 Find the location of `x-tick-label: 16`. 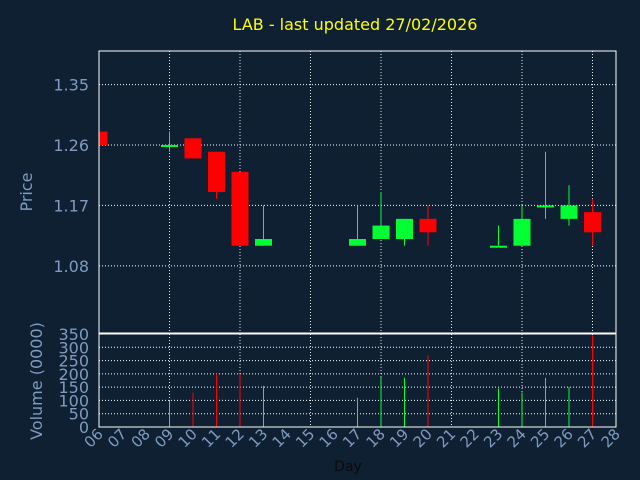

x-tick-label: 16 is located at coordinates (329, 438).